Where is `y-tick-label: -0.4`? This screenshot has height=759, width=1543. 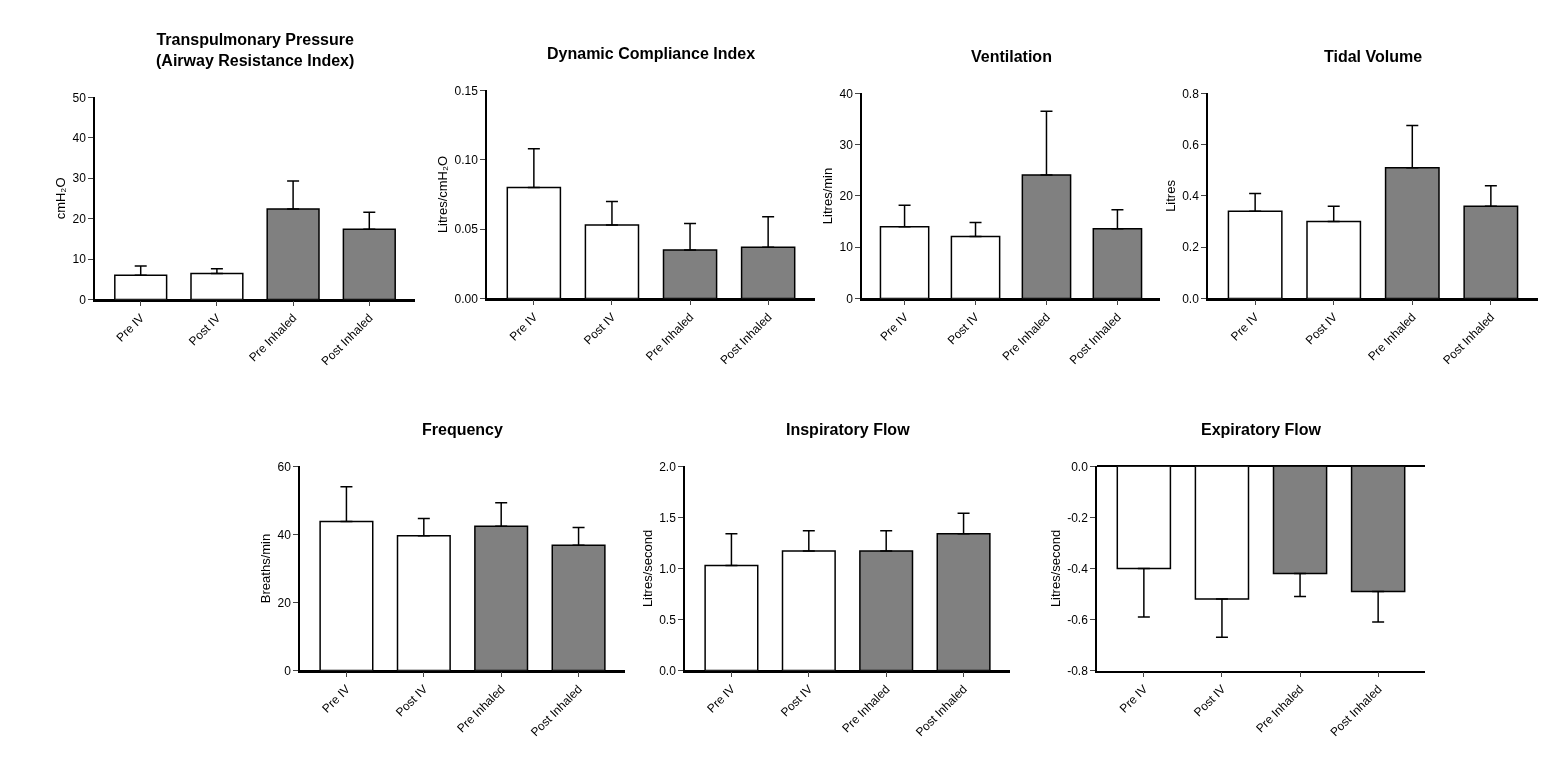 y-tick-label: -0.4 is located at coordinates (1078, 568).